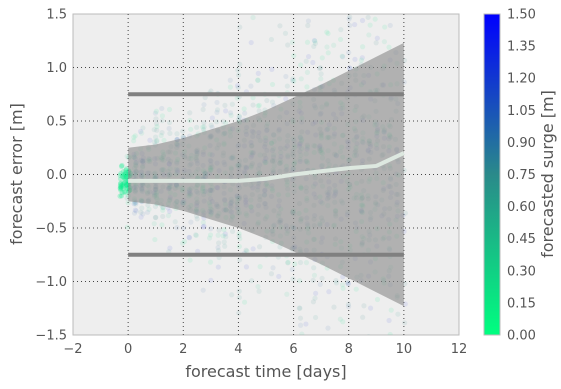 Image resolution: width=561 pixels, height=389 pixels. What do you see at coordinates (238, 349) in the screenshot?
I see `x-tick-label: 4` at bounding box center [238, 349].